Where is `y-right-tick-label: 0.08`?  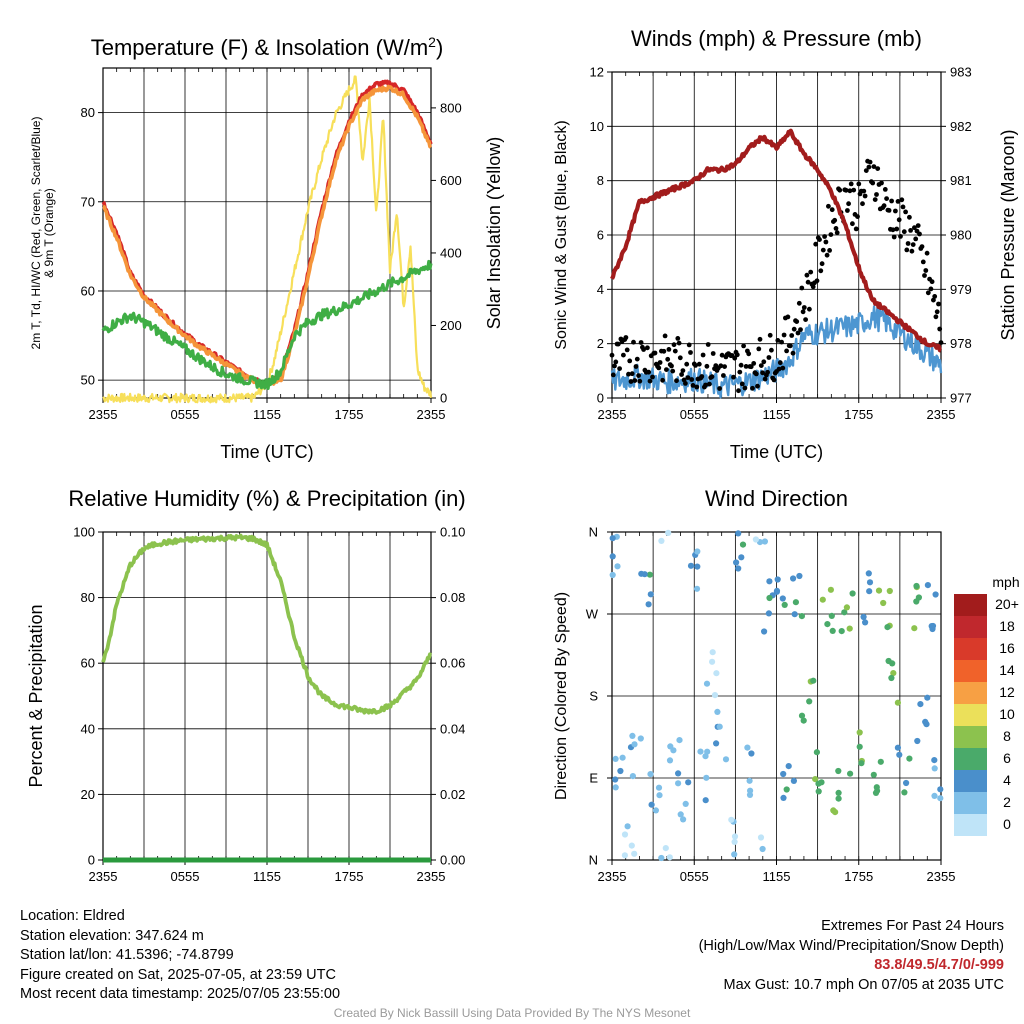 y-right-tick-label: 0.08 is located at coordinates (452, 597).